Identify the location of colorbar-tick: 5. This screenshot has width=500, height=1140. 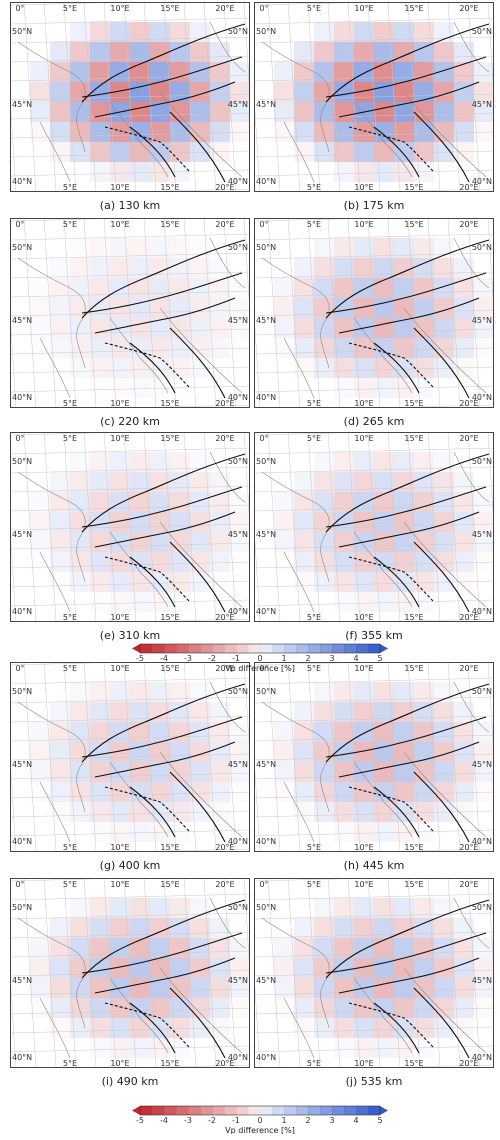
(379, 658).